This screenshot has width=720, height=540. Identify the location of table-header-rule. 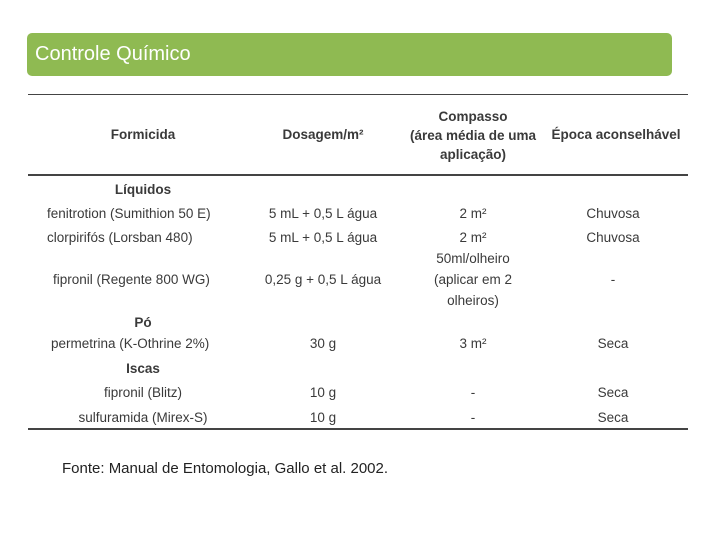
(358, 175).